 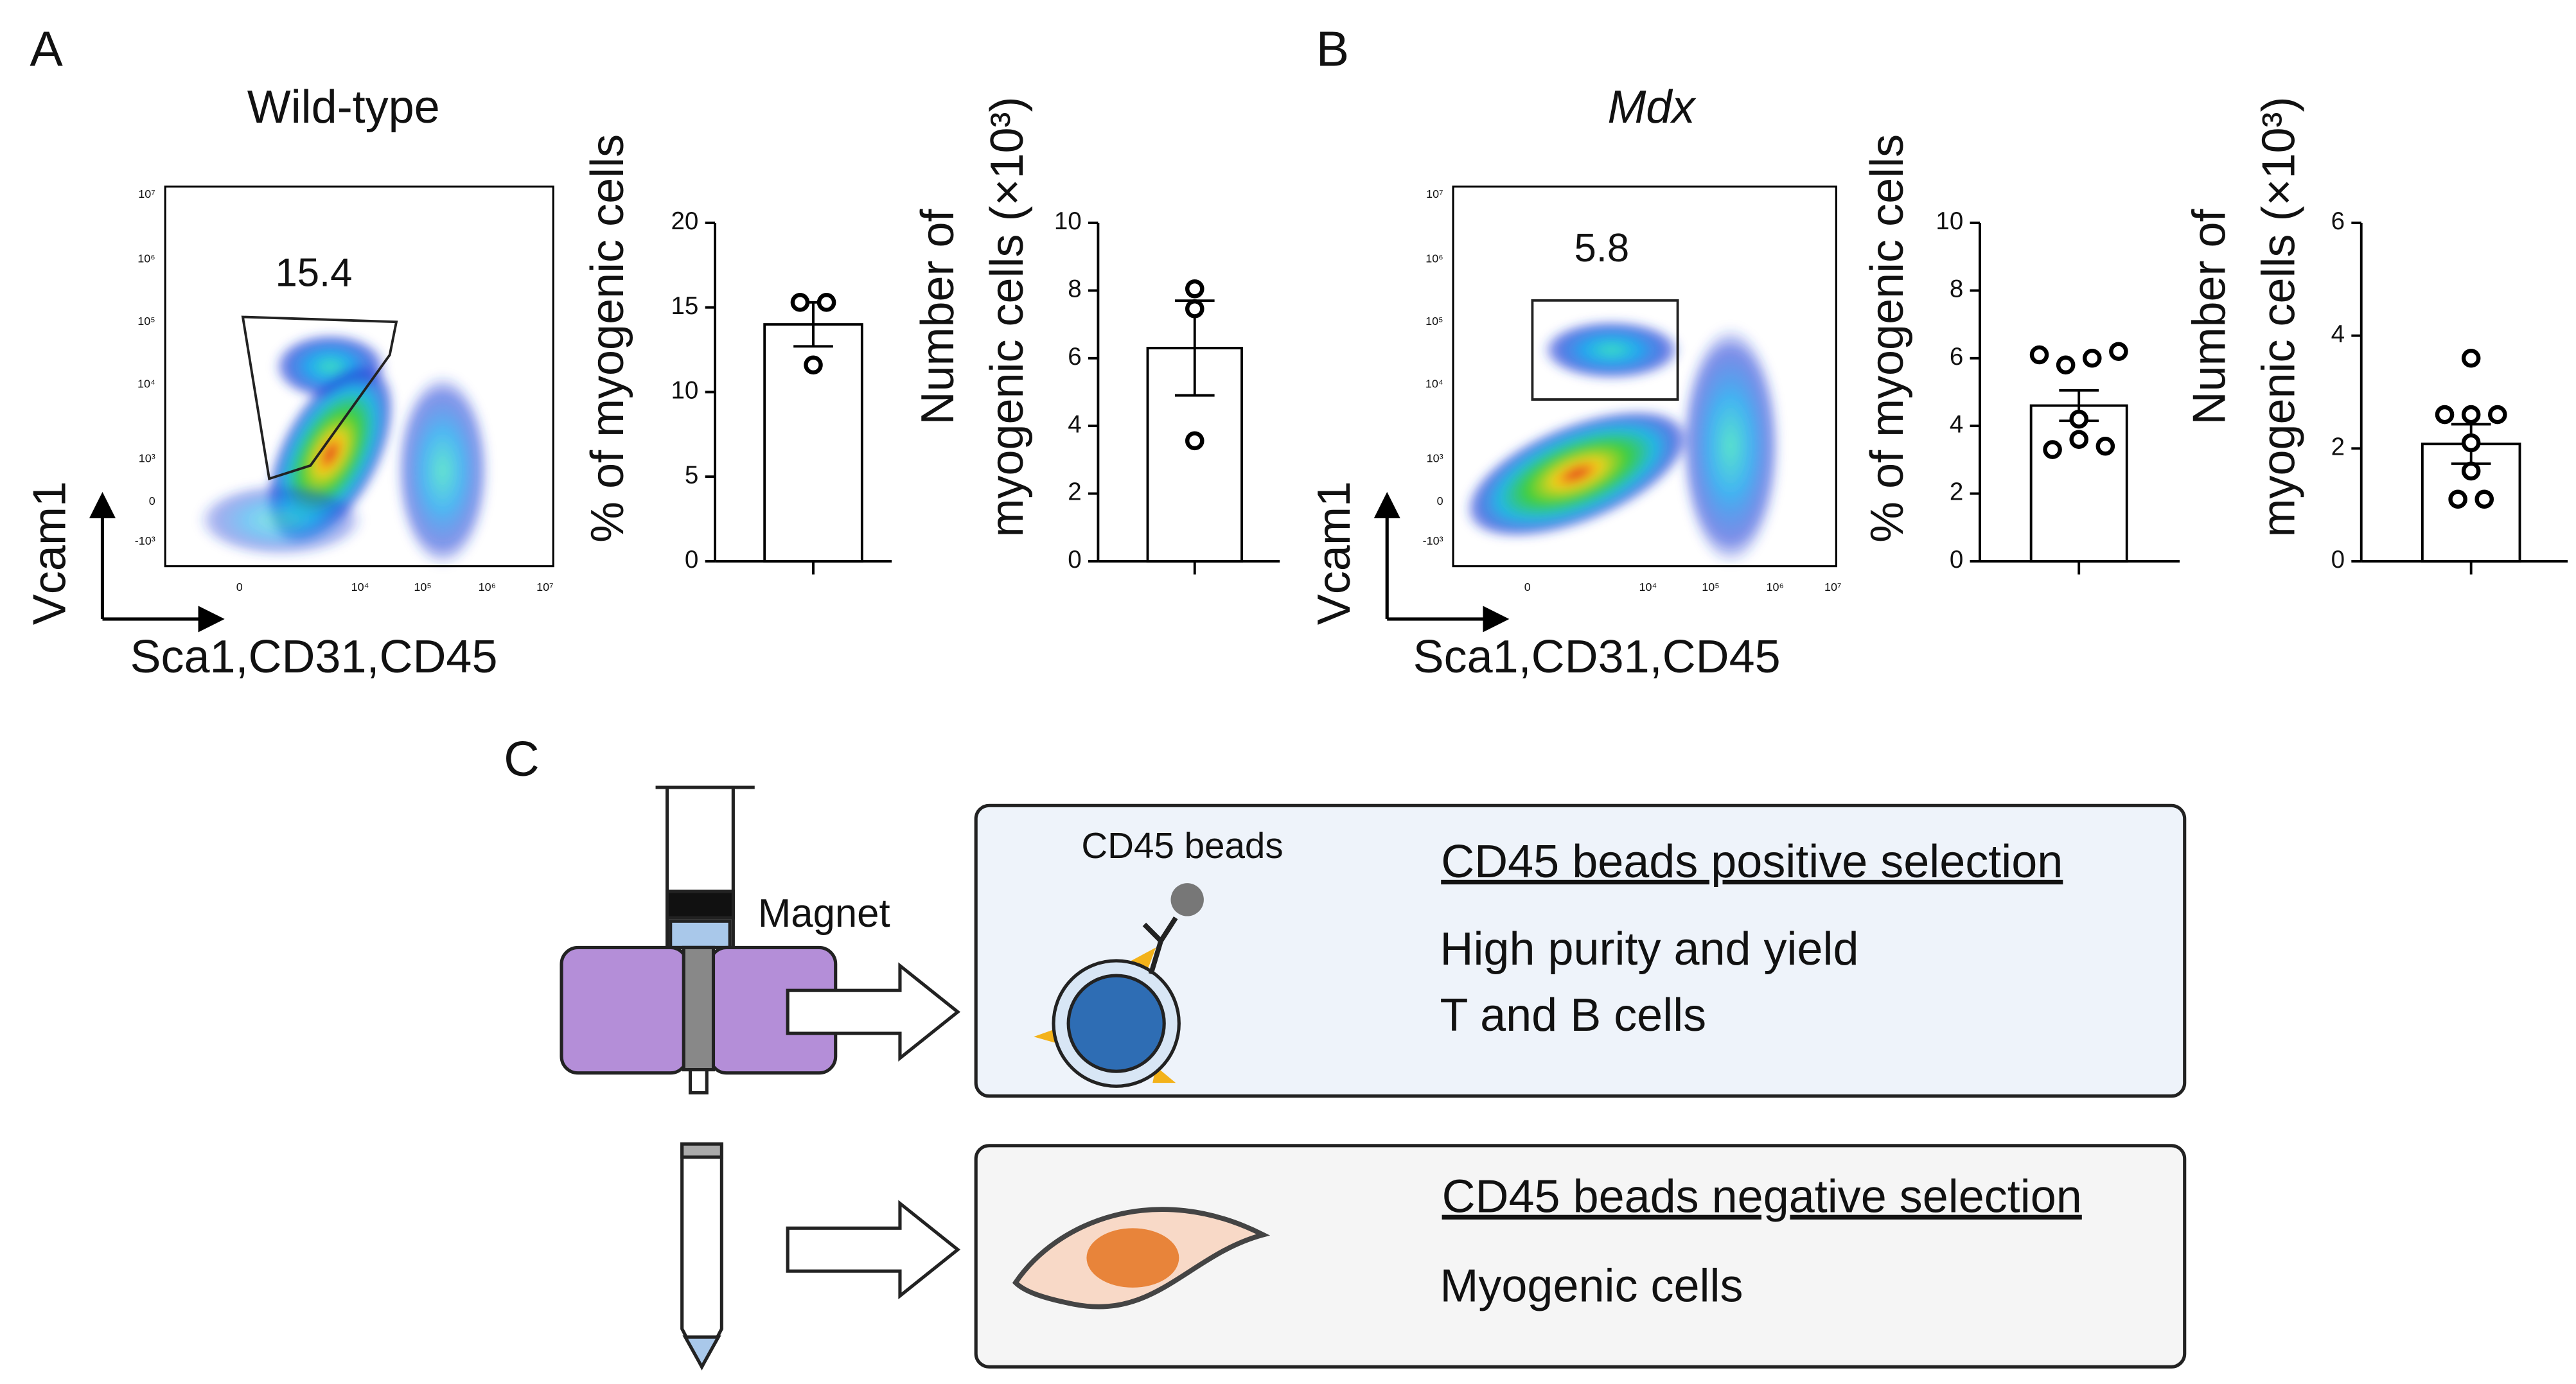 What do you see at coordinates (1652, 107) in the screenshot?
I see `plot-title: Mdx` at bounding box center [1652, 107].